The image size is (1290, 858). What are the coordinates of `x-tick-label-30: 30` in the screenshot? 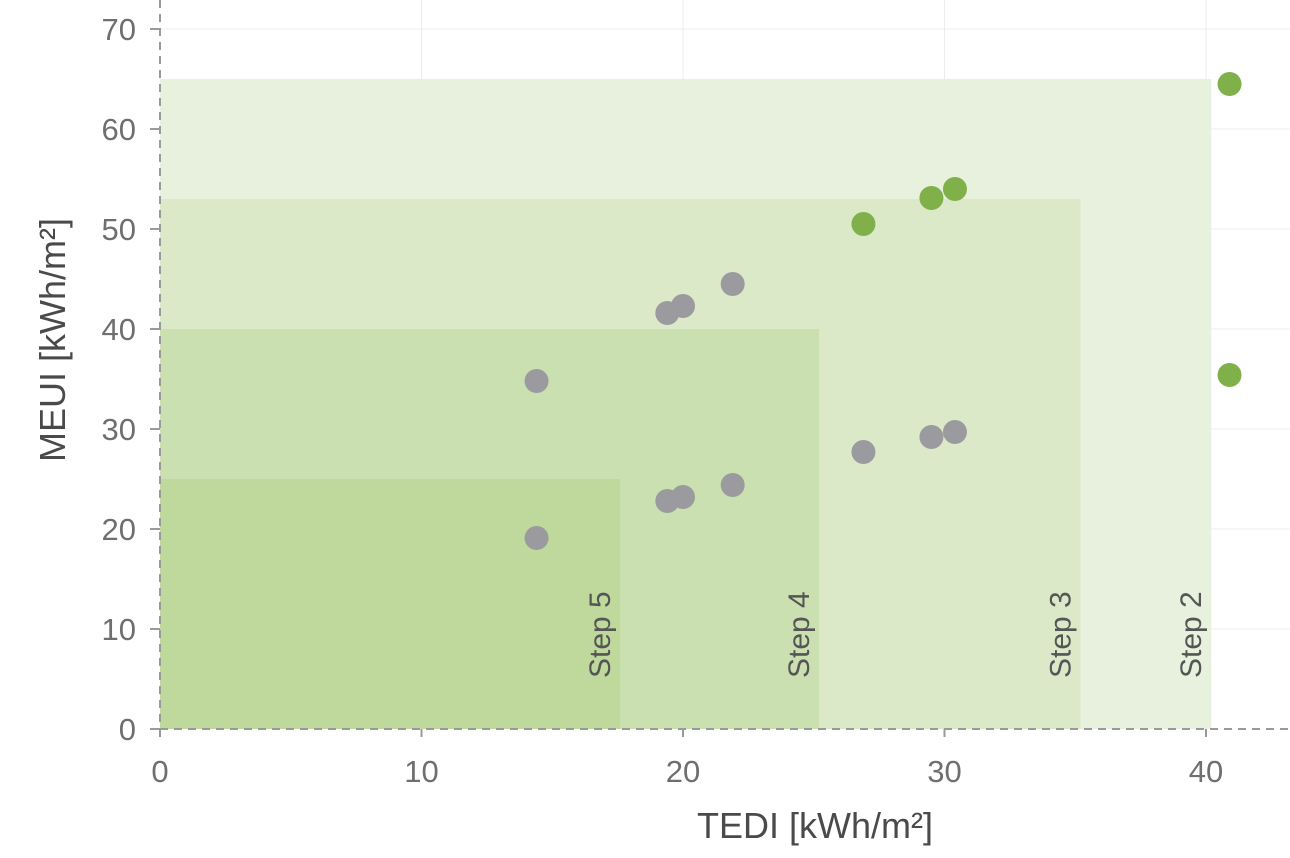 It's located at (944, 771).